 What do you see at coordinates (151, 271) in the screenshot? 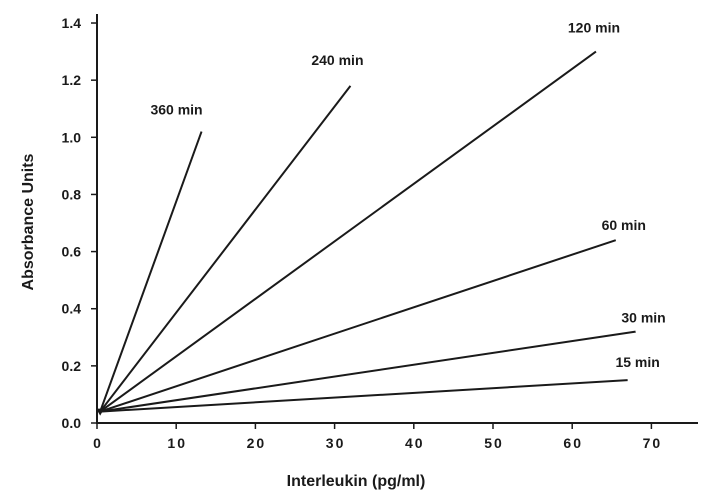
I see `series-line-360-min` at bounding box center [151, 271].